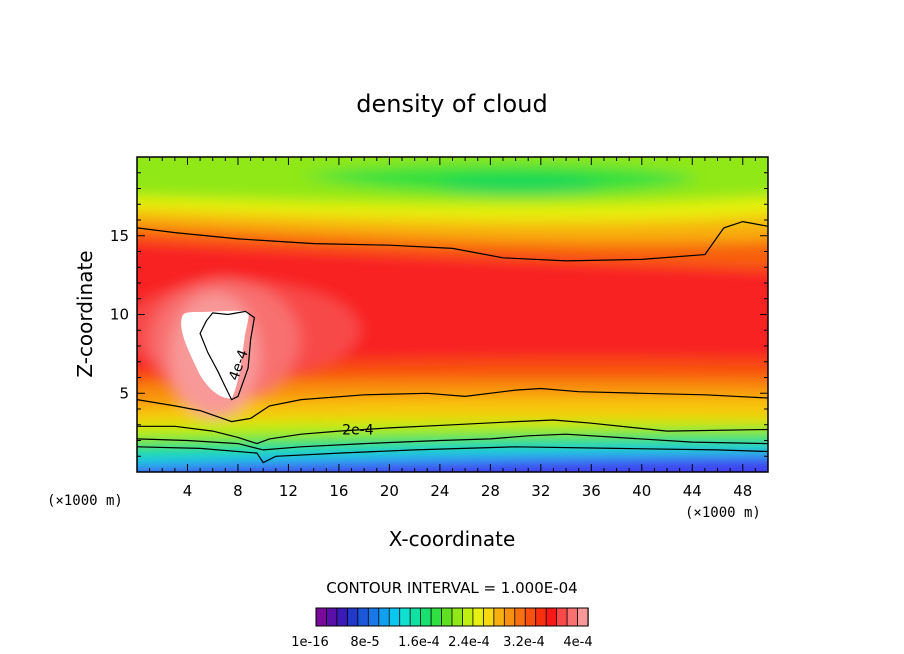  I want to click on x-tick-label: 20, so click(389, 491).